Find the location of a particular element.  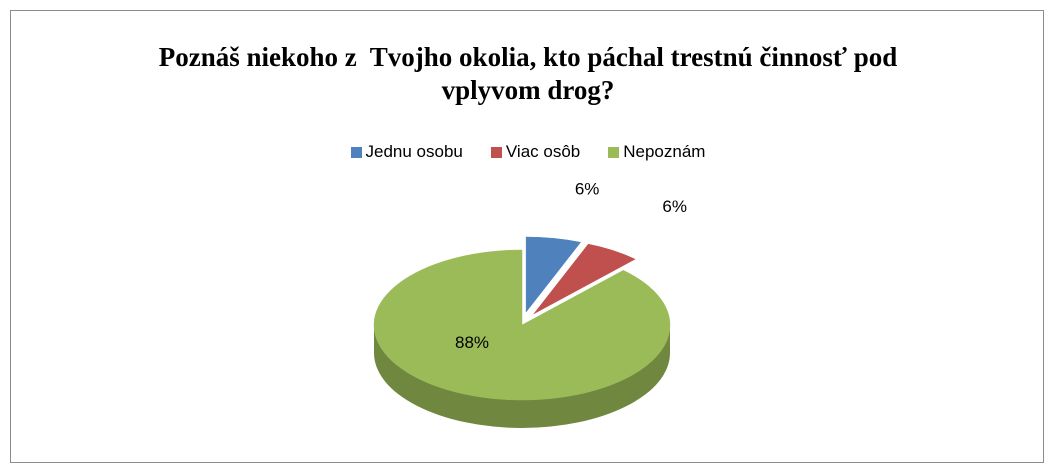

data-label: 88% is located at coordinates (472, 342).